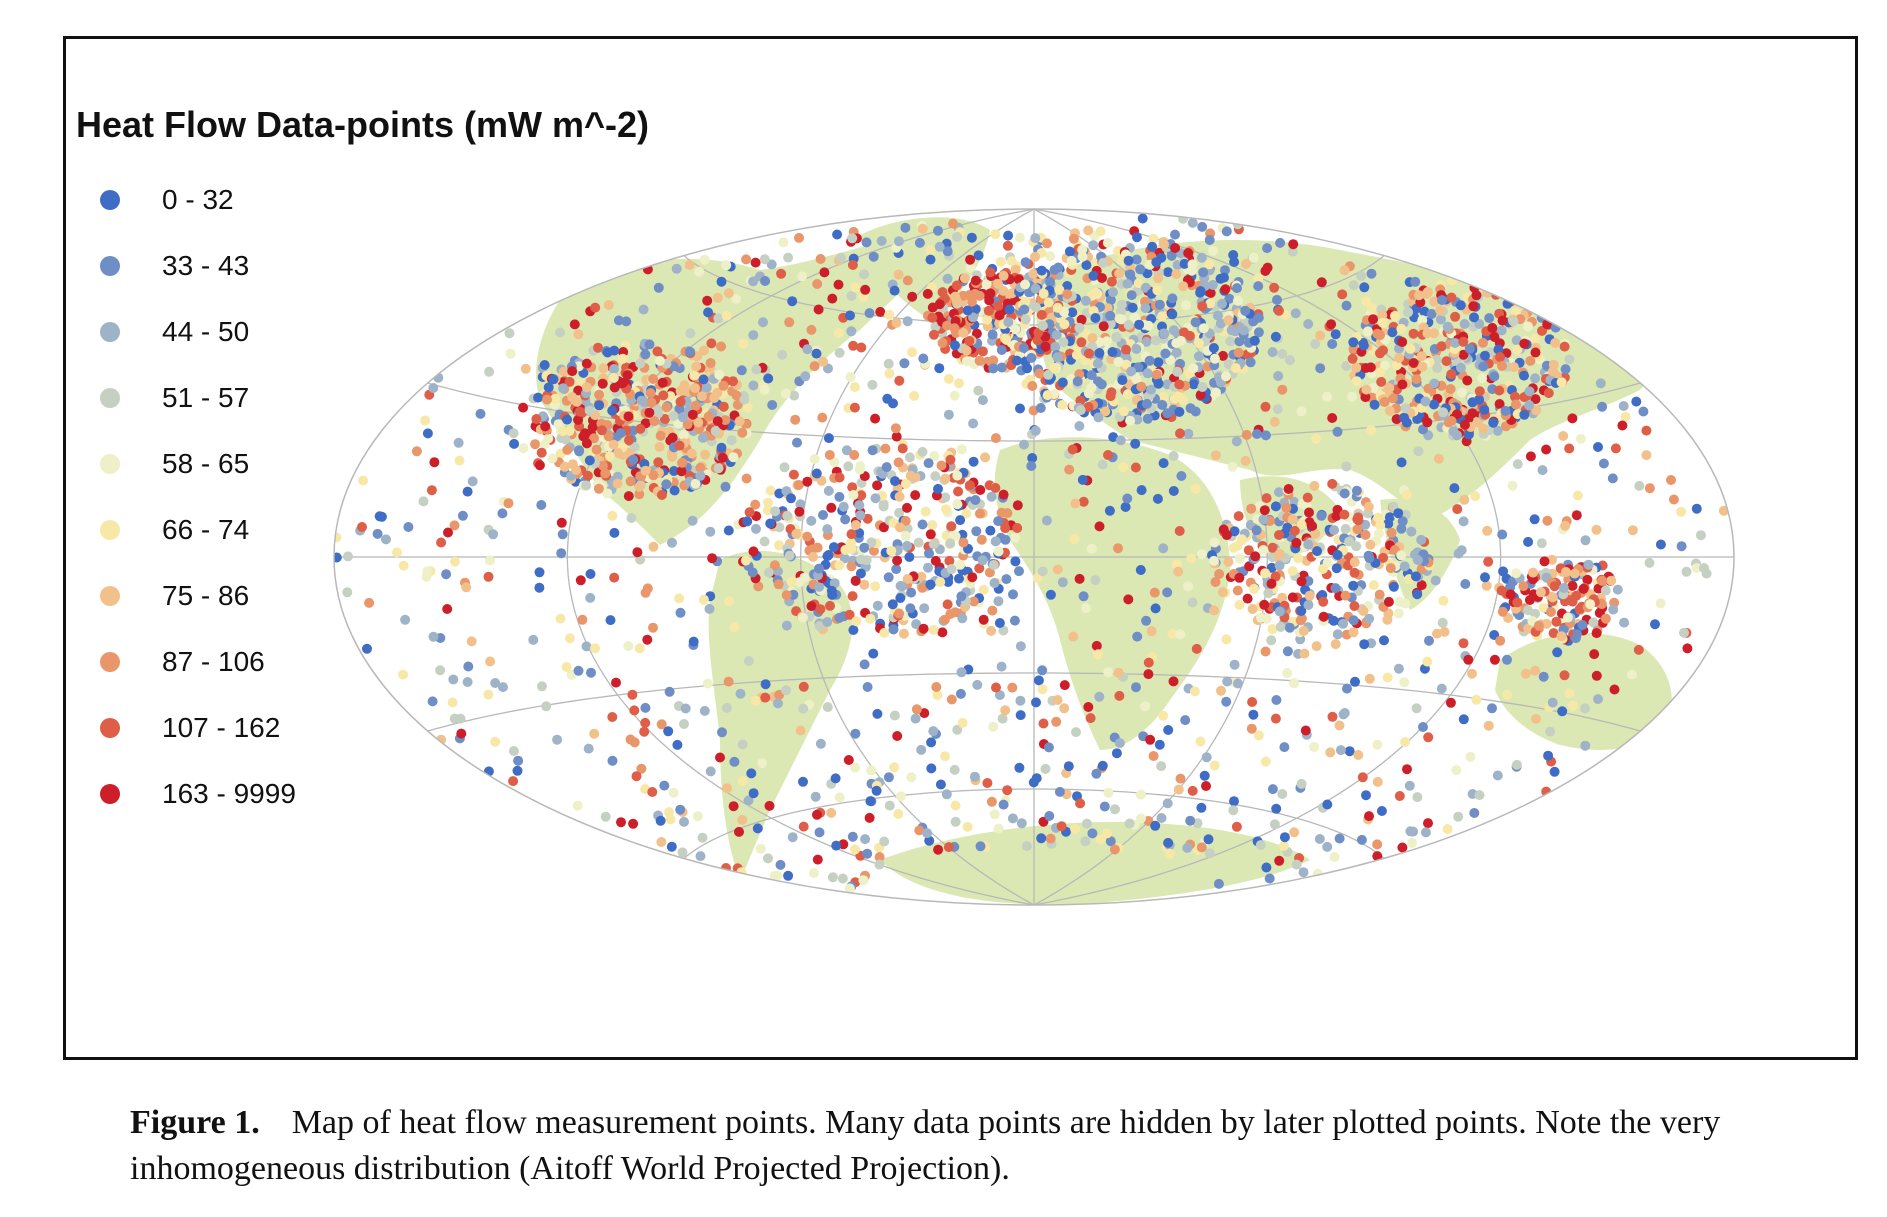  I want to click on legend-label: 33 - 43, so click(206, 265).